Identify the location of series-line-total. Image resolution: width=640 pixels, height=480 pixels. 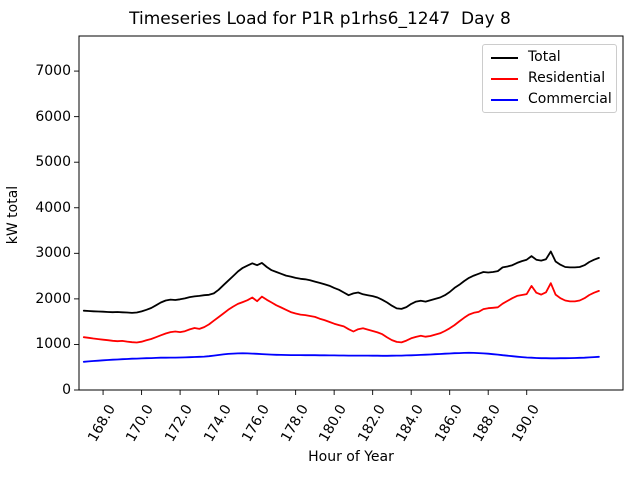
(341, 282).